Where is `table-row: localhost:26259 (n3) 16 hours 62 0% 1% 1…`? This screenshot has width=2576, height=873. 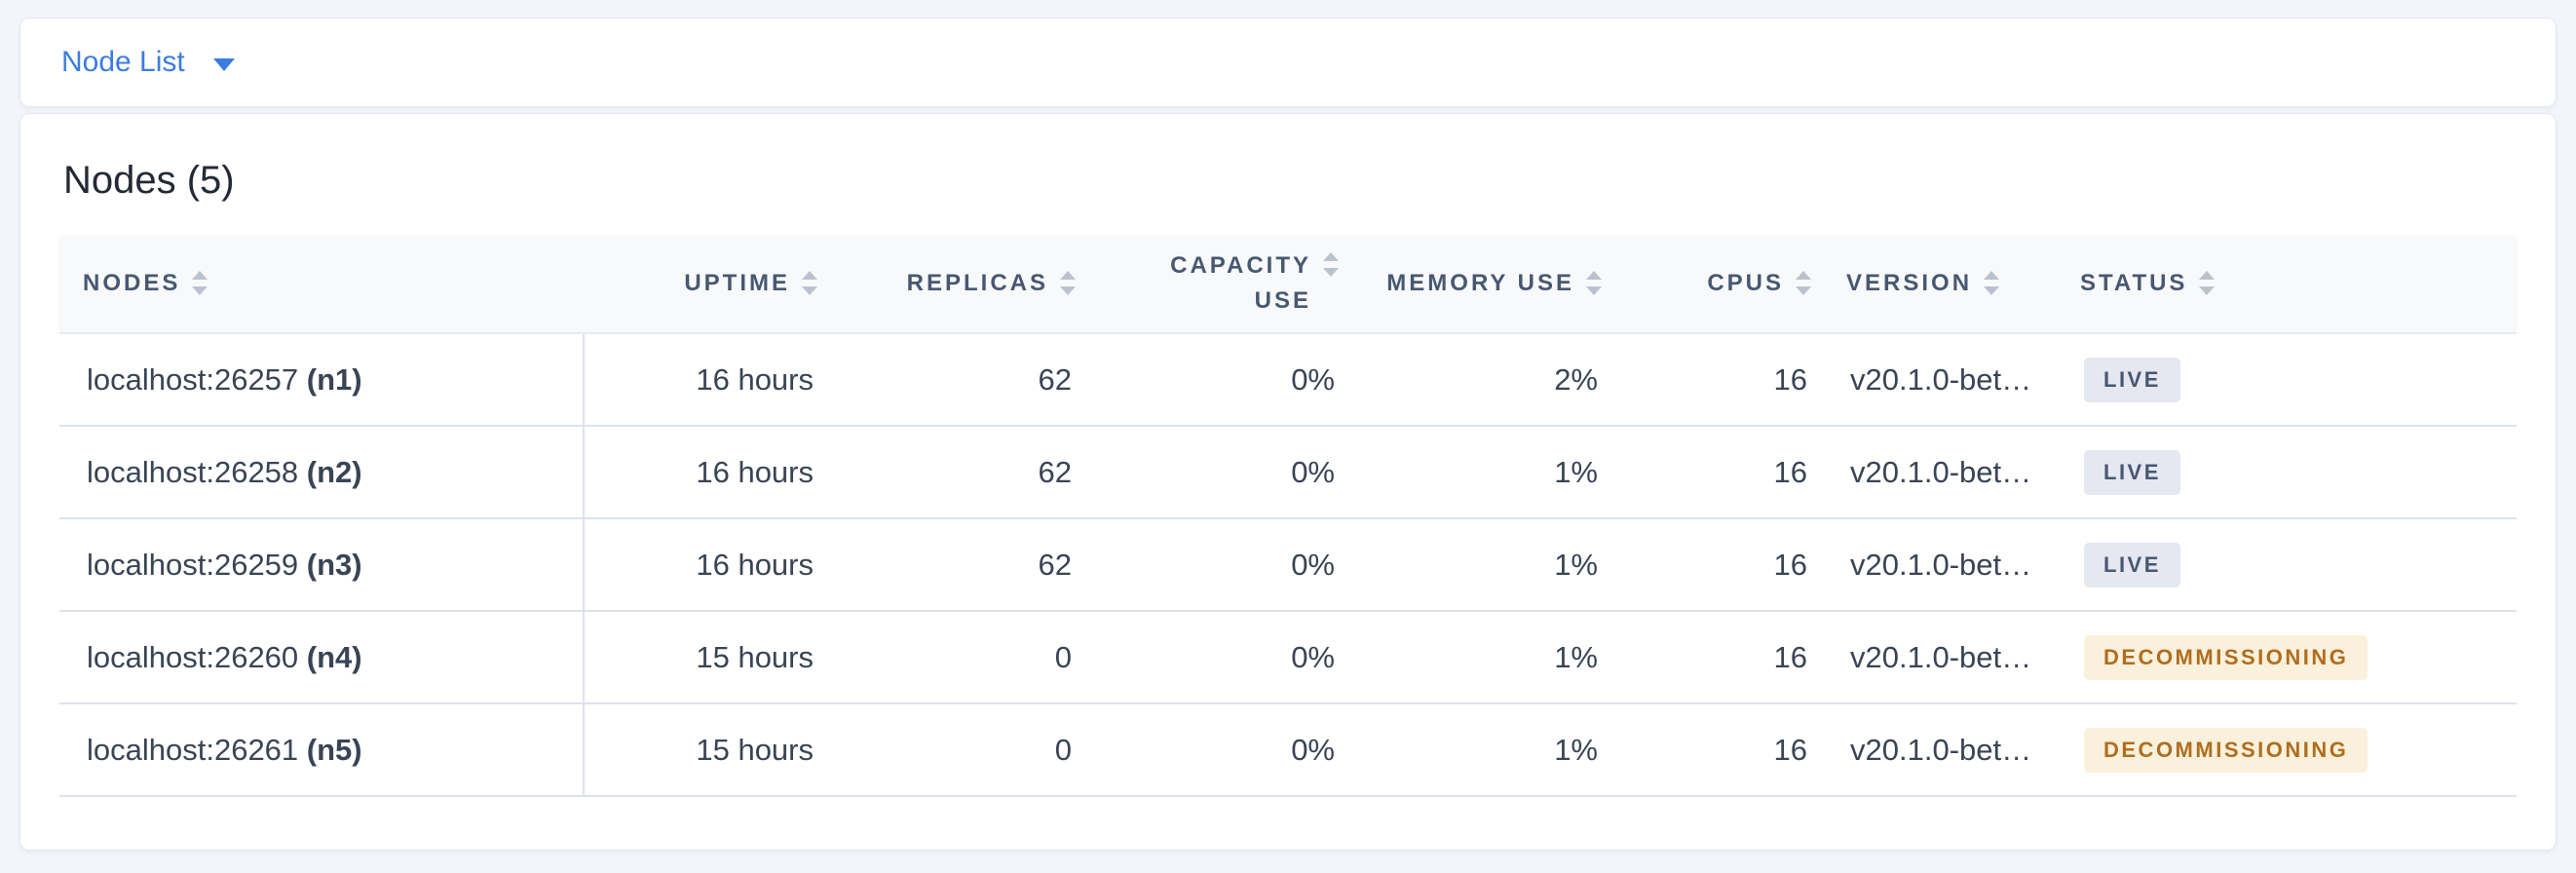 table-row: localhost:26259 (n3) 16 hours 62 0% 1% 1… is located at coordinates (1288, 565).